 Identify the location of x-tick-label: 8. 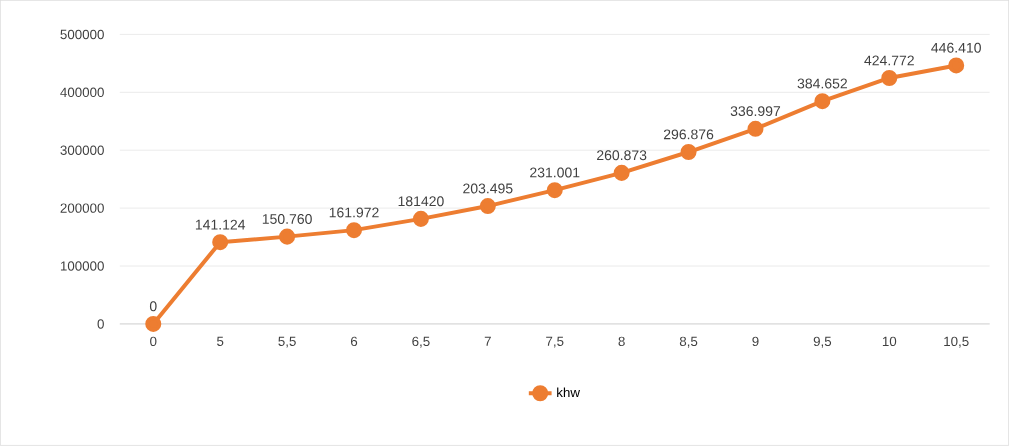
(621, 341).